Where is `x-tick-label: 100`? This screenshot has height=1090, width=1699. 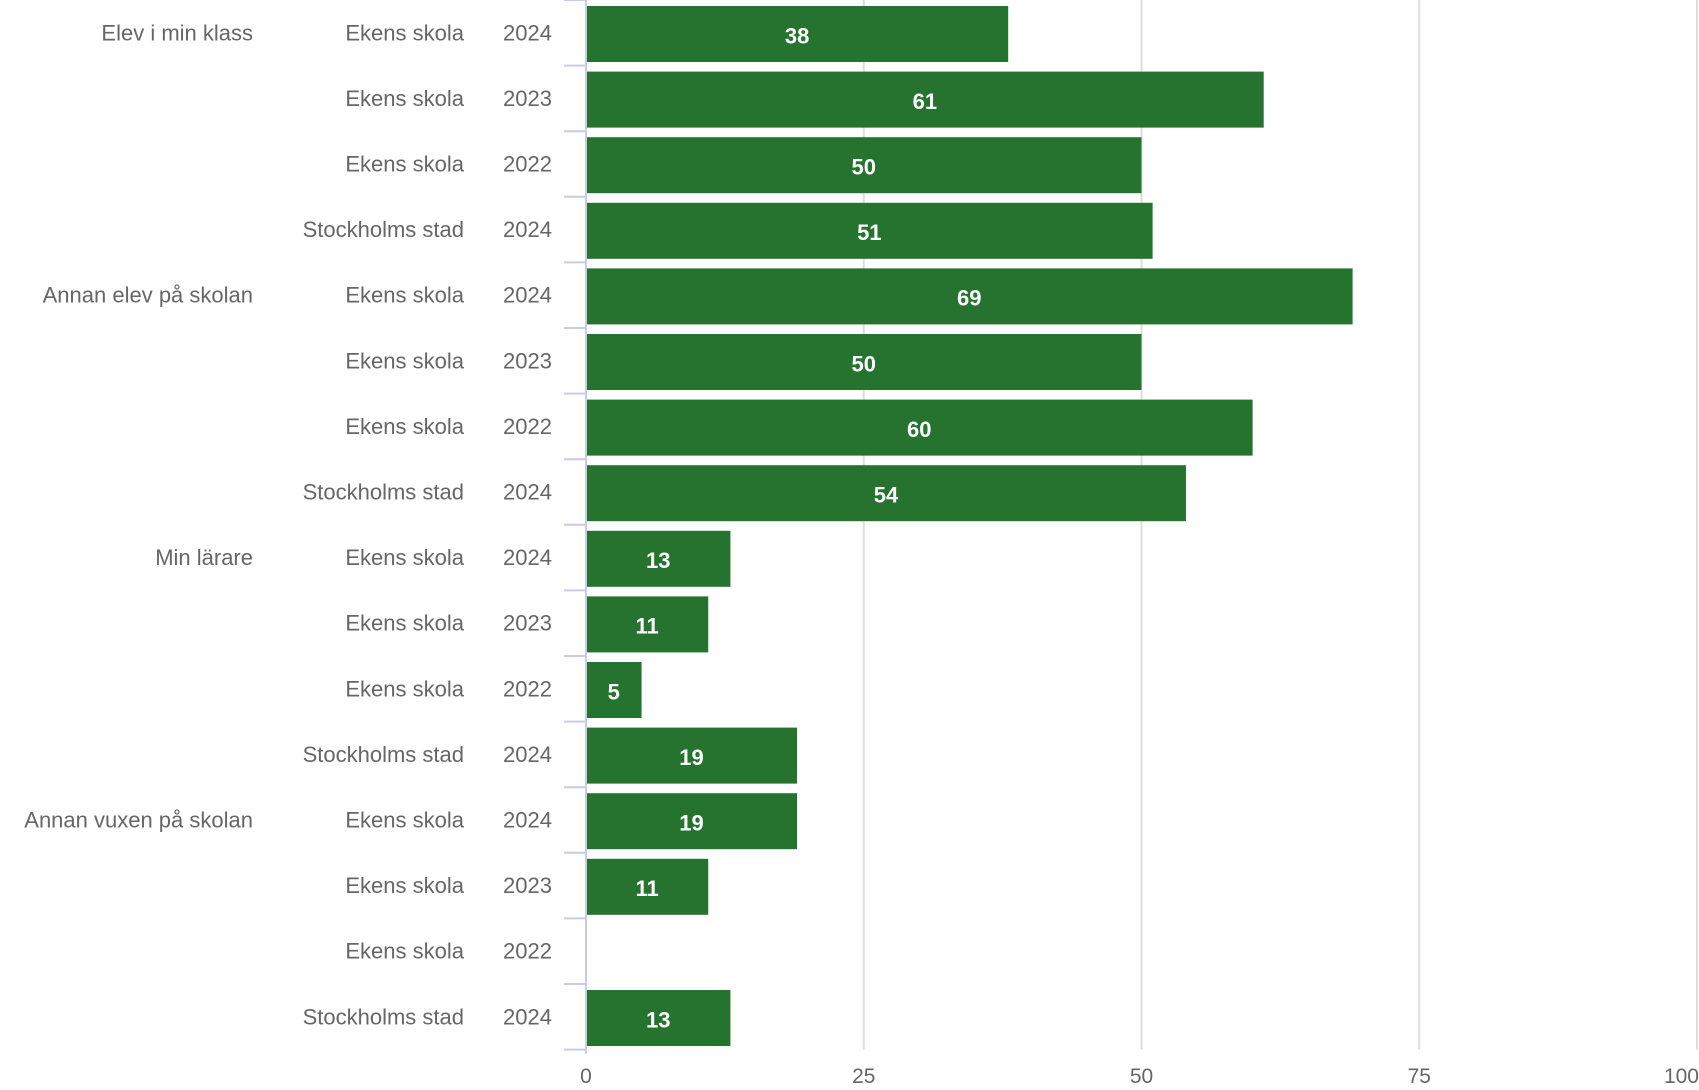
x-tick-label: 100 is located at coordinates (1681, 1076).